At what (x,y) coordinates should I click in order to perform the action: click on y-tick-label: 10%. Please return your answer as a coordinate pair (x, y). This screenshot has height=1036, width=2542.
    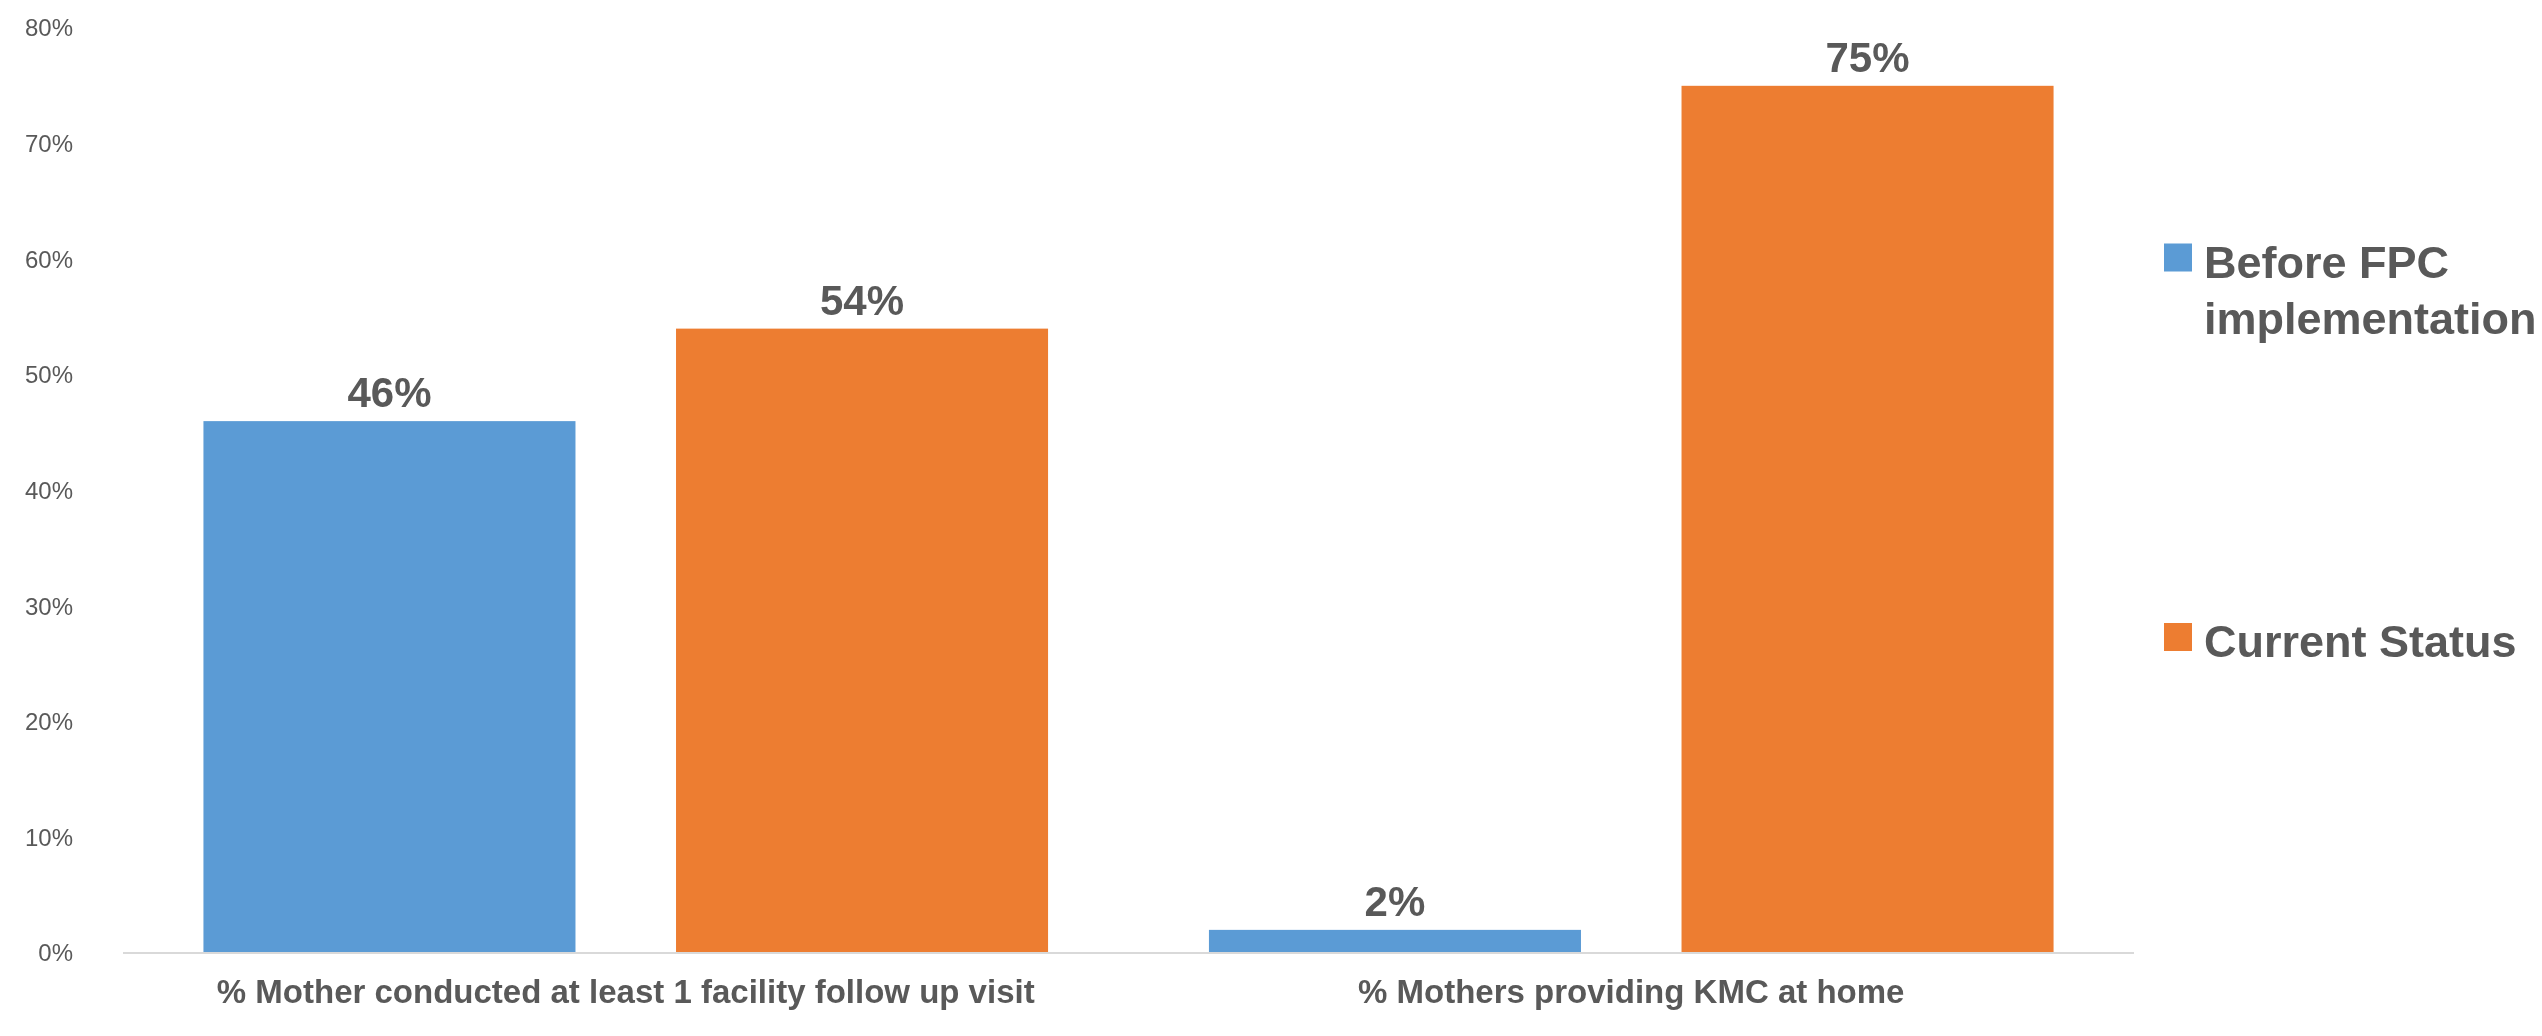
    Looking at the image, I should click on (48, 837).